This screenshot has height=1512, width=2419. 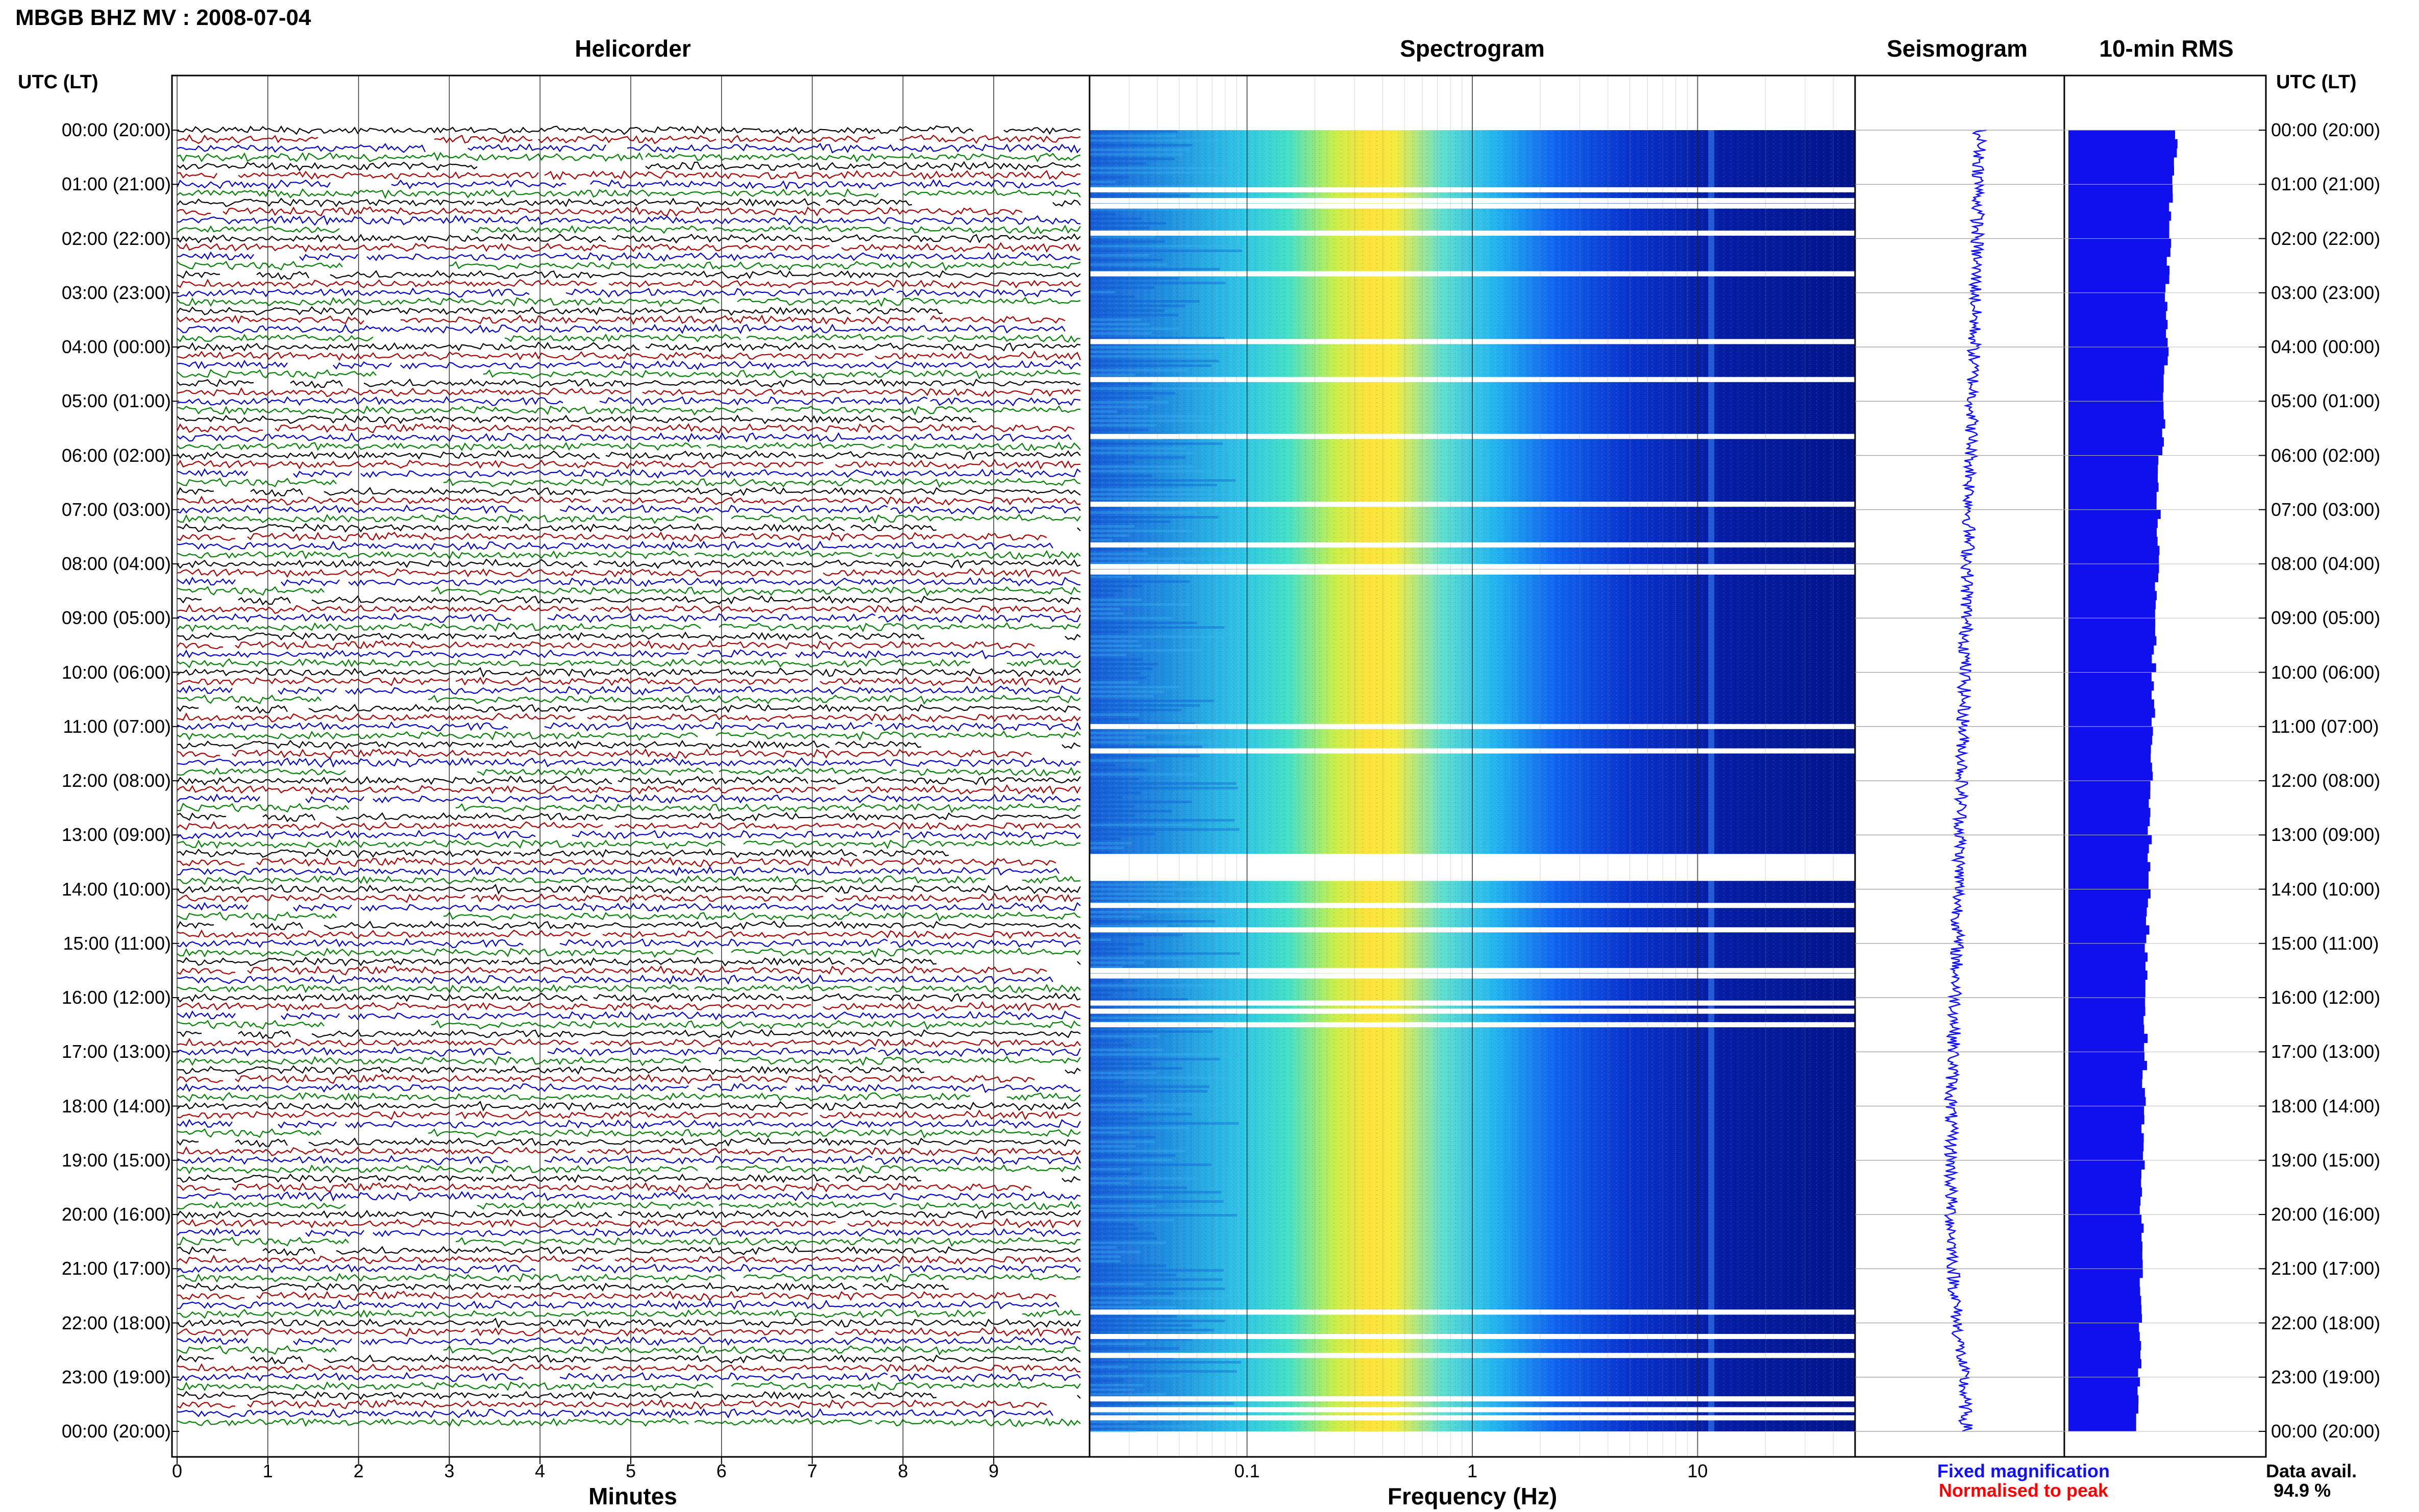 What do you see at coordinates (2326, 1376) in the screenshot?
I see `time-tick-right: 23:00 (19:00)` at bounding box center [2326, 1376].